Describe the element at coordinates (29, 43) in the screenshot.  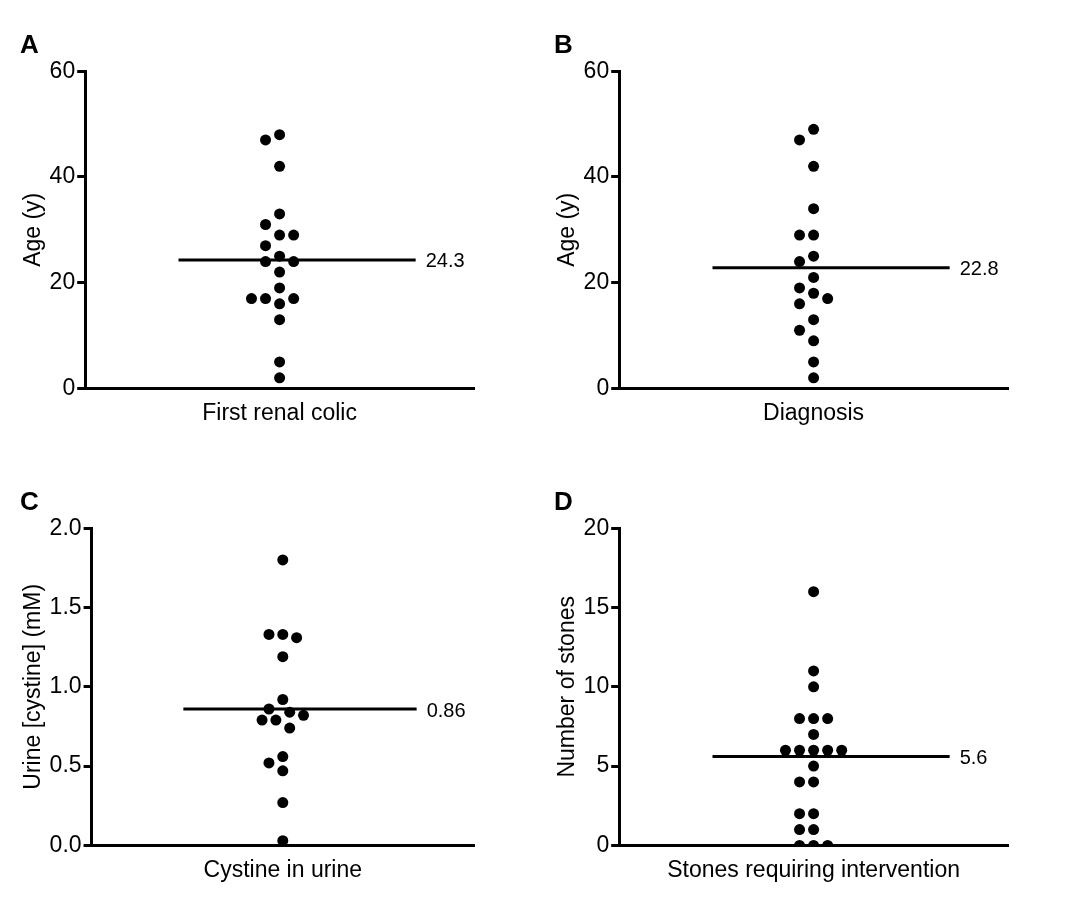
I see `chart-title: A` at that location.